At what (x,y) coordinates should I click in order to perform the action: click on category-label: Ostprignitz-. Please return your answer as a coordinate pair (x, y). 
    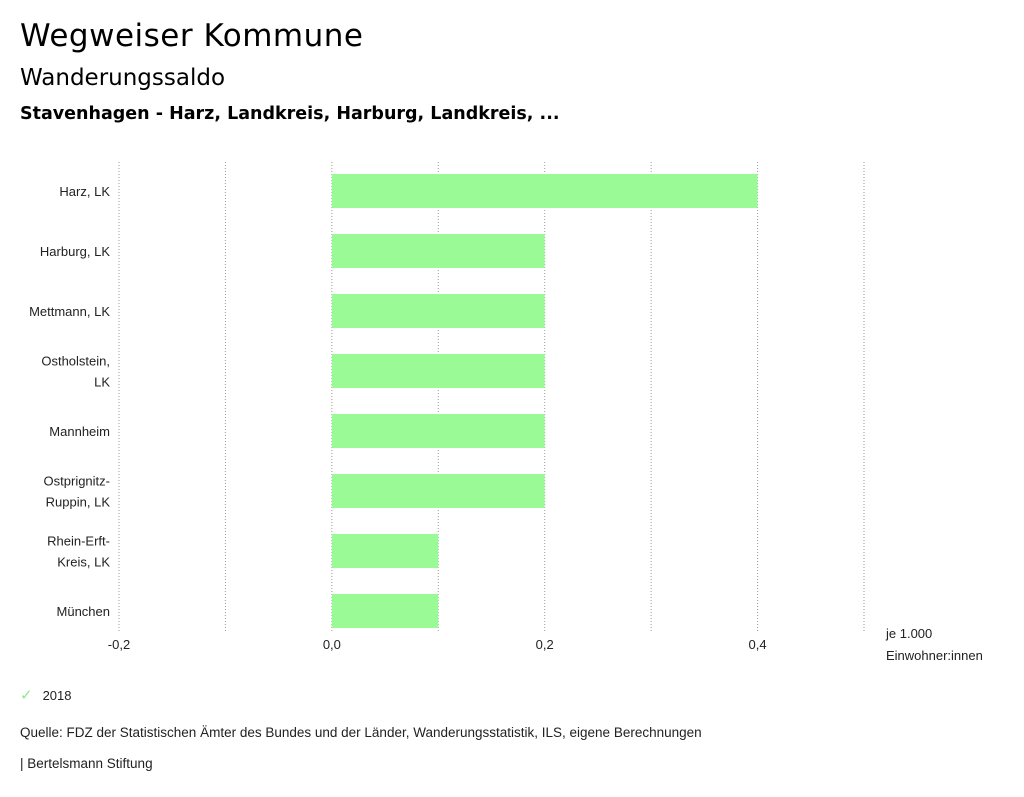
    Looking at the image, I should click on (77, 481).